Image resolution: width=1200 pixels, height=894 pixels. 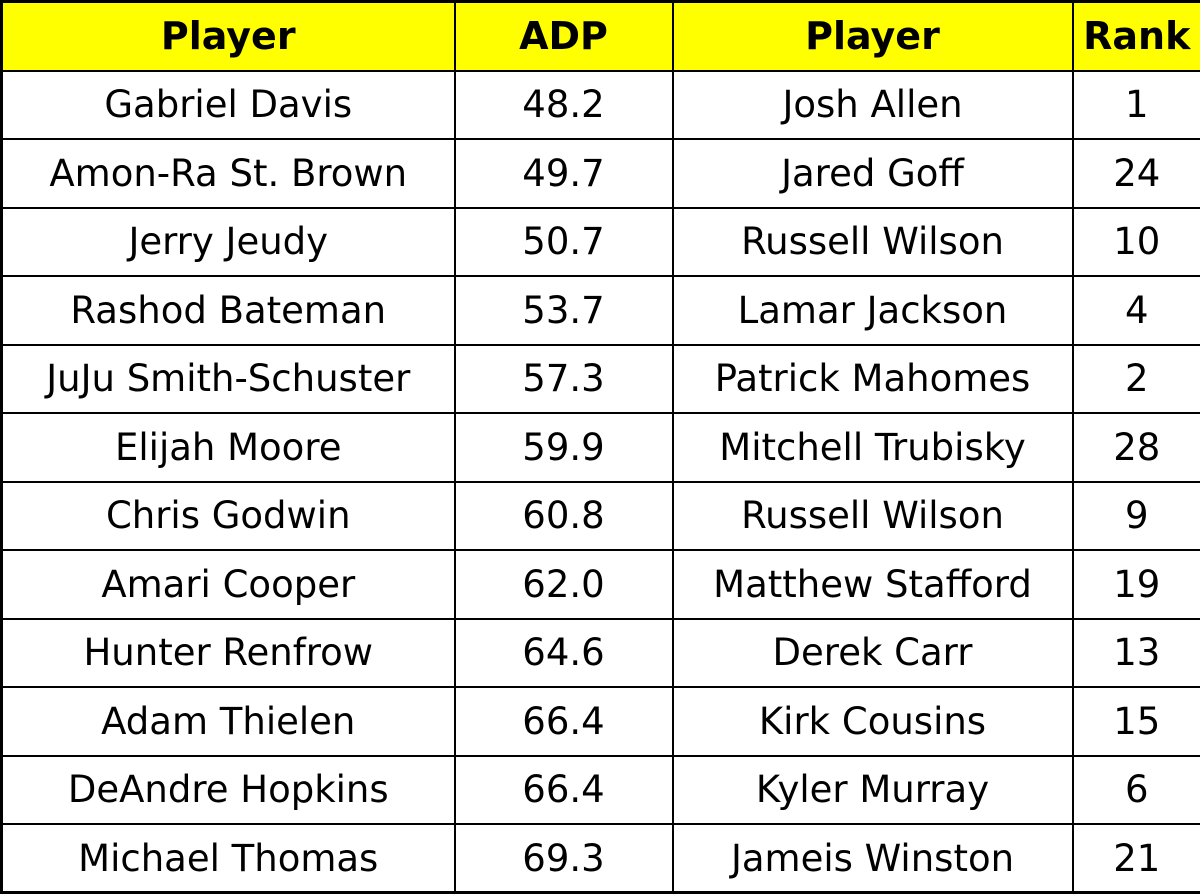 What do you see at coordinates (873, 653) in the screenshot?
I see `cell-qb: Derek Carr` at bounding box center [873, 653].